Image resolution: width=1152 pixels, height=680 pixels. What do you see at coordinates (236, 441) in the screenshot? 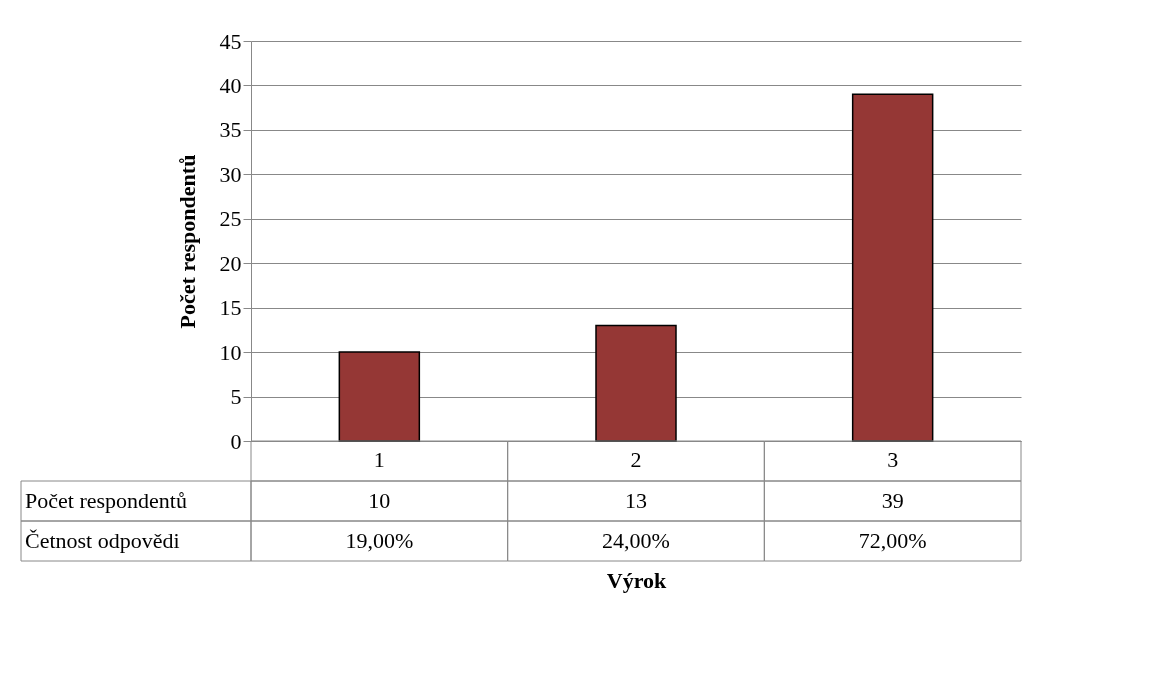
I see `y-tick-label: 0` at bounding box center [236, 441].